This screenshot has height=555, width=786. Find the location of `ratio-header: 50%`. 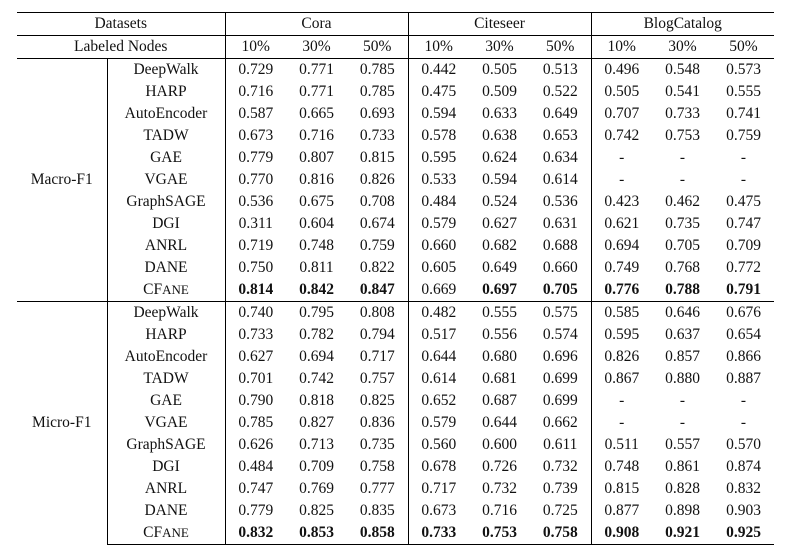

ratio-header: 50% is located at coordinates (743, 47).